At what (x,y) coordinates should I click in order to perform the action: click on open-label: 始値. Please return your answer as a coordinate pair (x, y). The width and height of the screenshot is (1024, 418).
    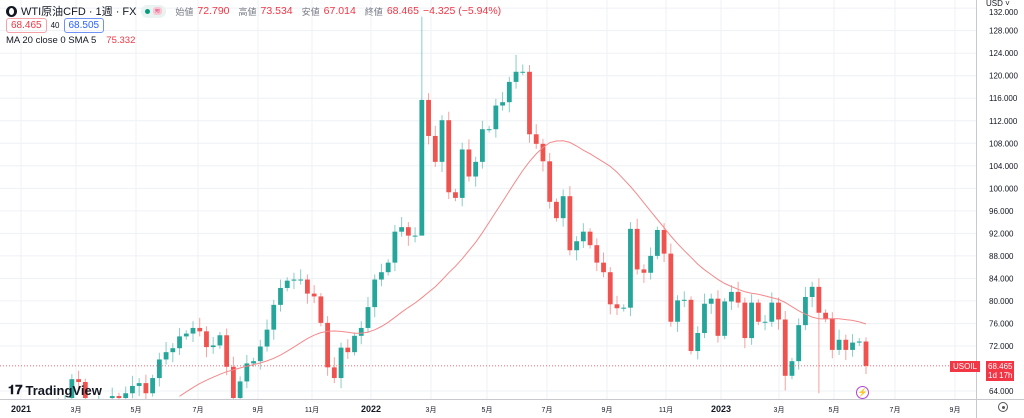
    Looking at the image, I should click on (184, 11).